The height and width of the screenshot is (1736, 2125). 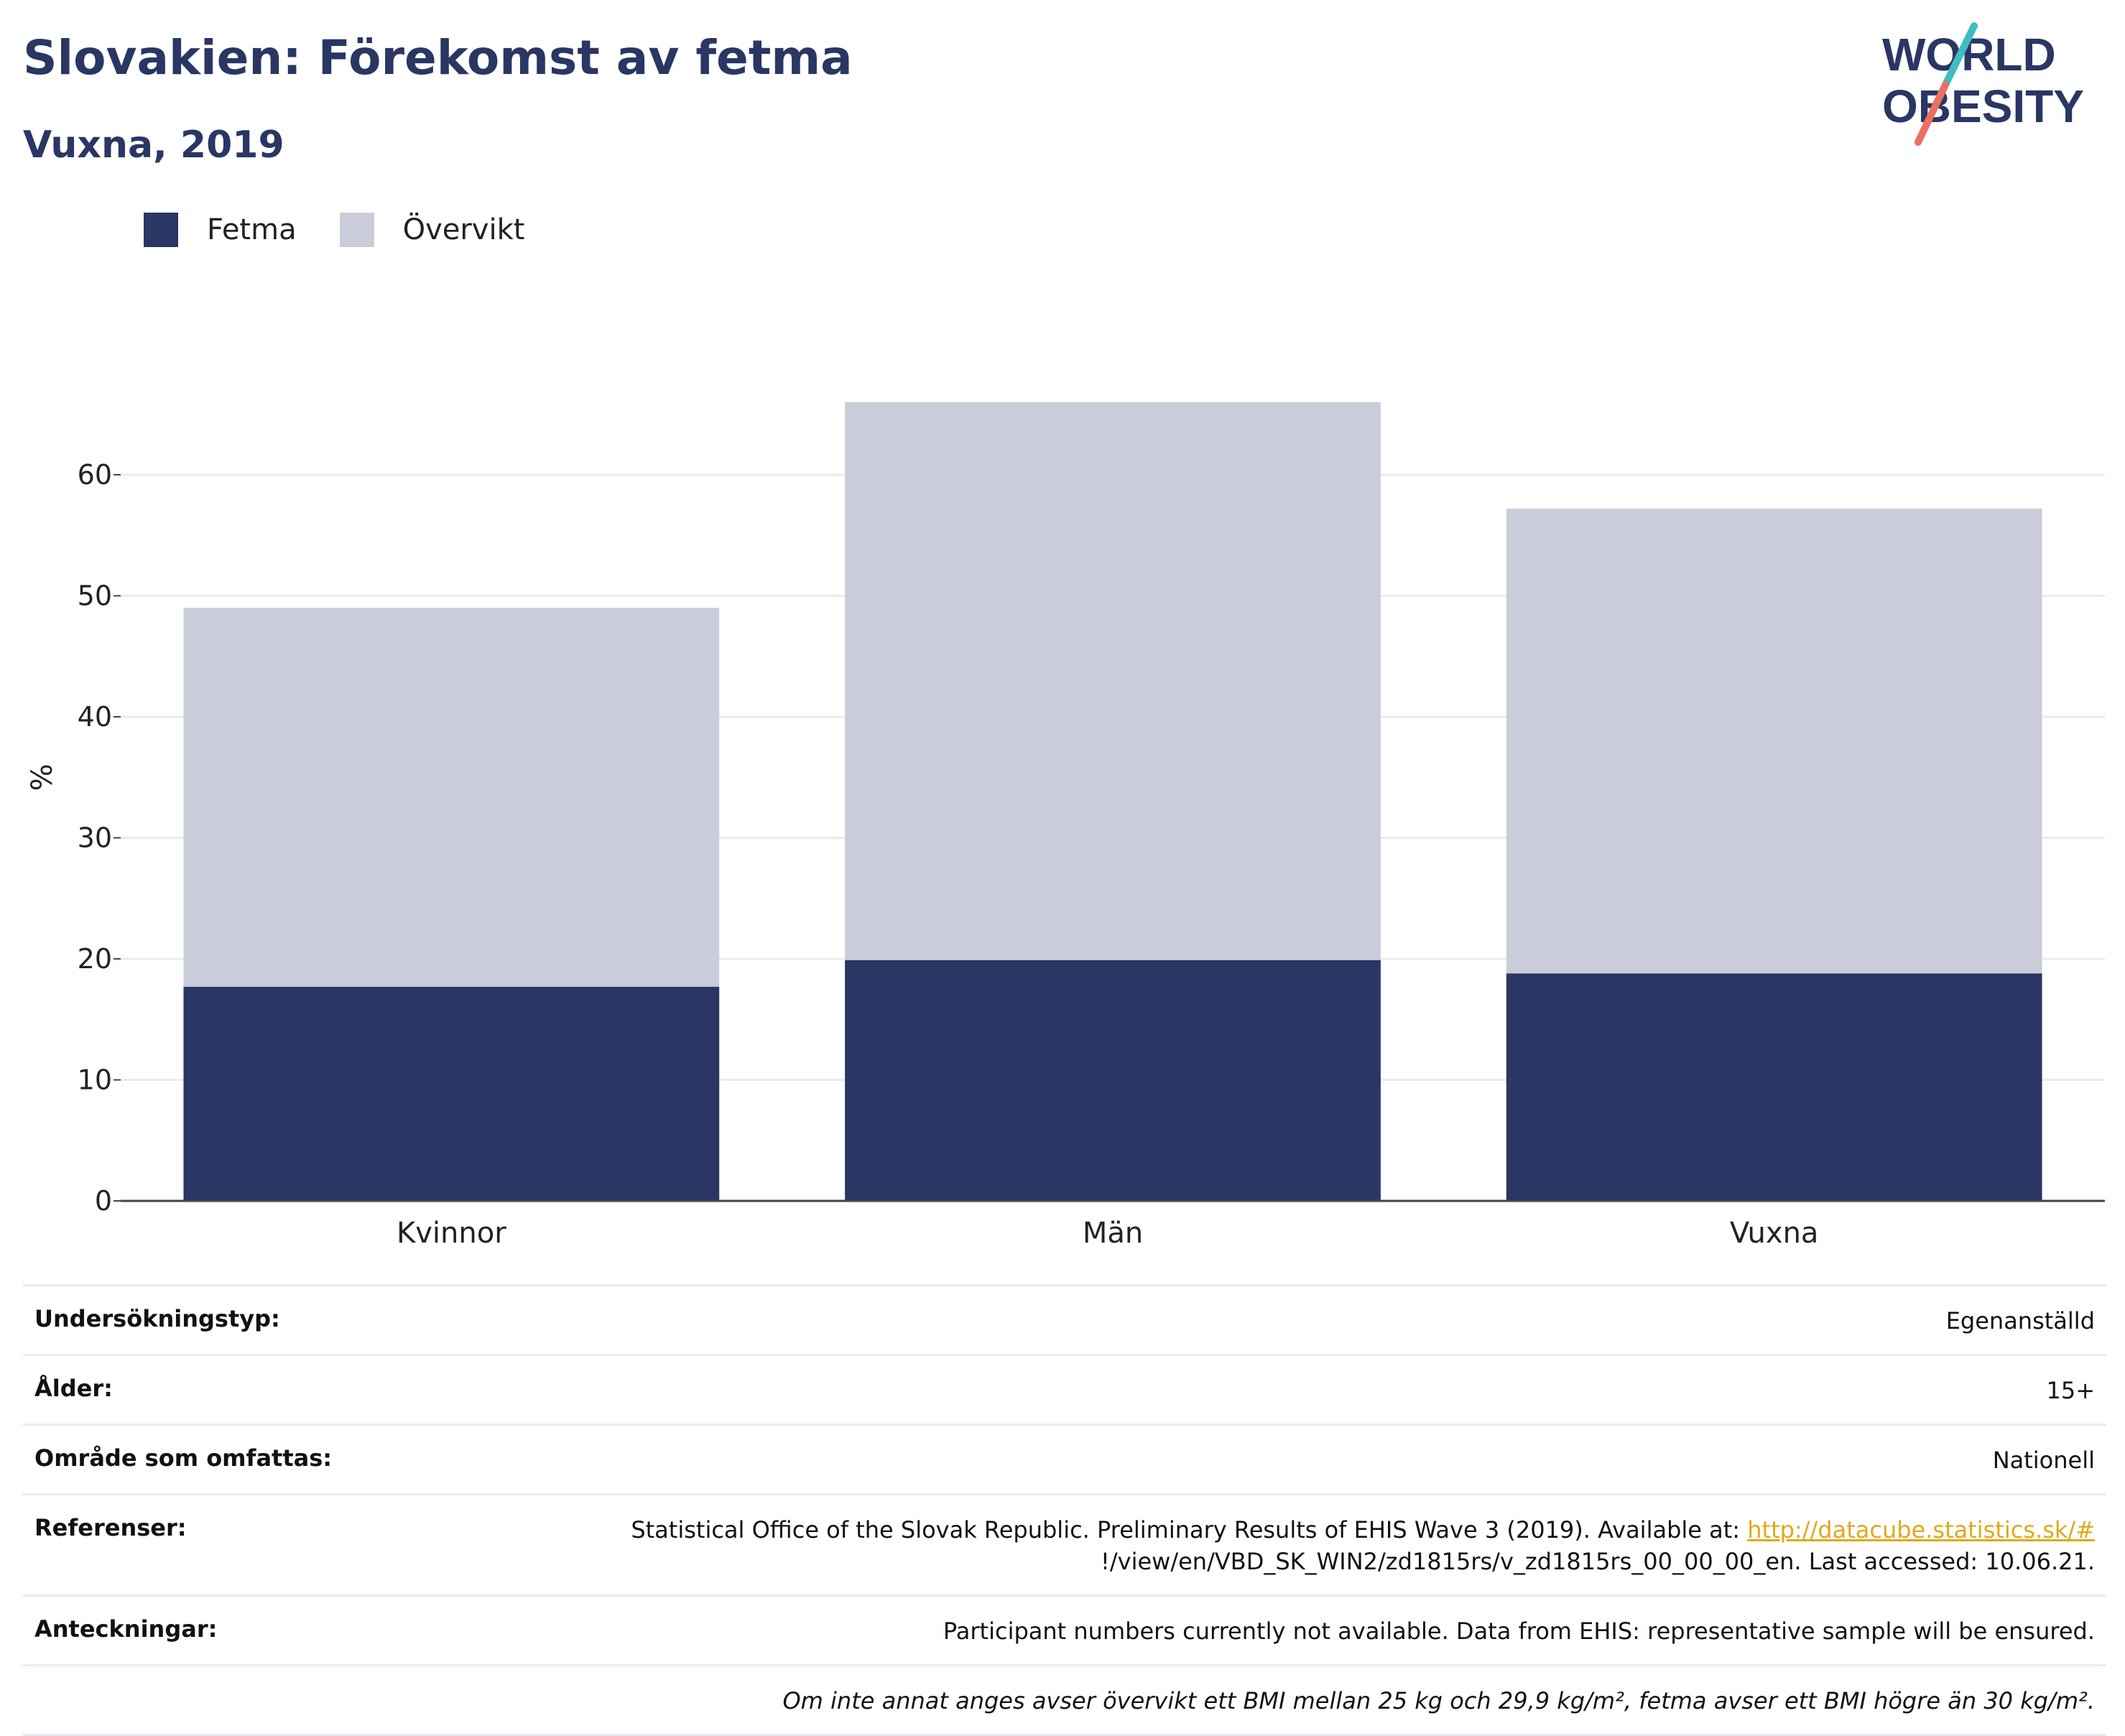 I want to click on info-label-notes: Anteckningar:, so click(x=126, y=1629).